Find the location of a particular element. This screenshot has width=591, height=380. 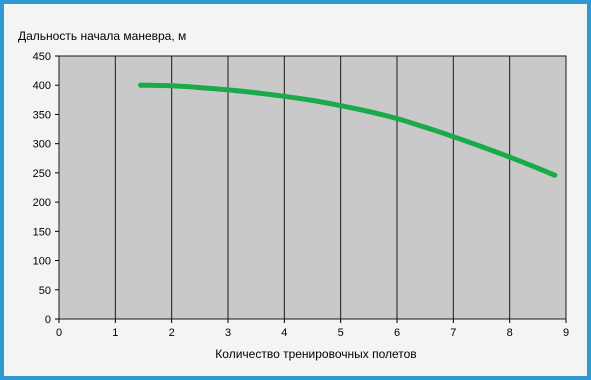

y-tick-label-300: 300 is located at coordinates (42, 145).